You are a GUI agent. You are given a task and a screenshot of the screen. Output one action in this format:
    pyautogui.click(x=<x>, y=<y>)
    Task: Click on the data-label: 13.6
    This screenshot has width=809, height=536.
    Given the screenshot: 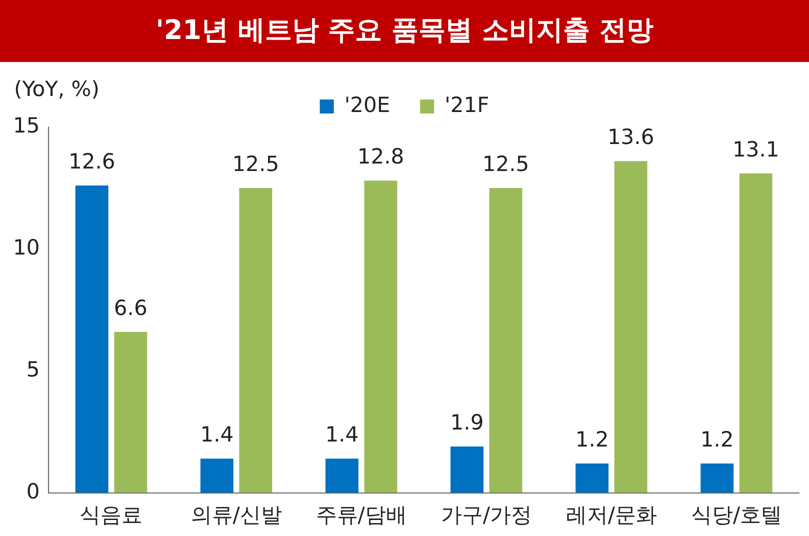 What is the action you would take?
    pyautogui.click(x=630, y=137)
    